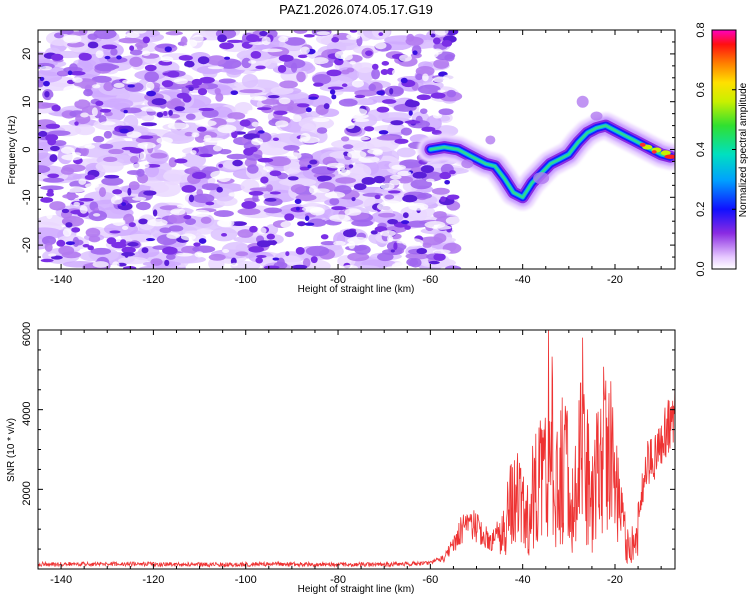  I want to click on signal-ridge-band, so click(550, 161).